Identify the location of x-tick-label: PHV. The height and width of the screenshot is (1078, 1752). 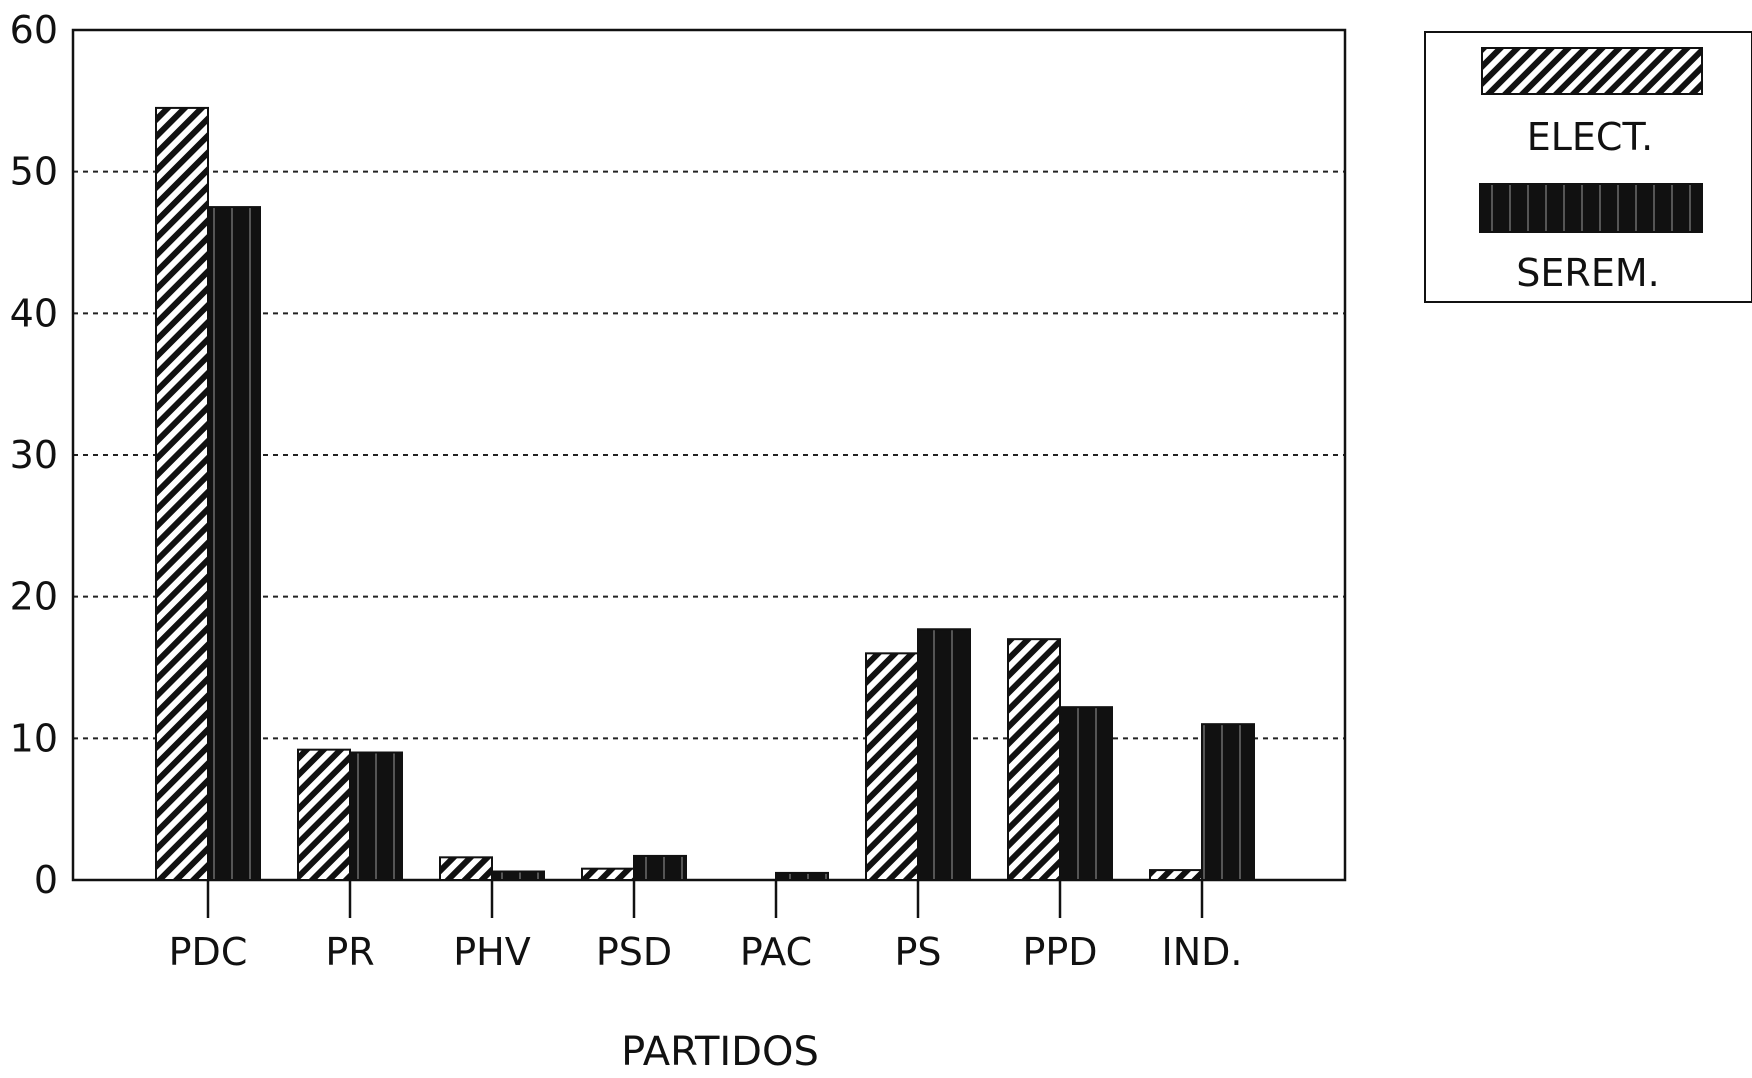
(491, 952).